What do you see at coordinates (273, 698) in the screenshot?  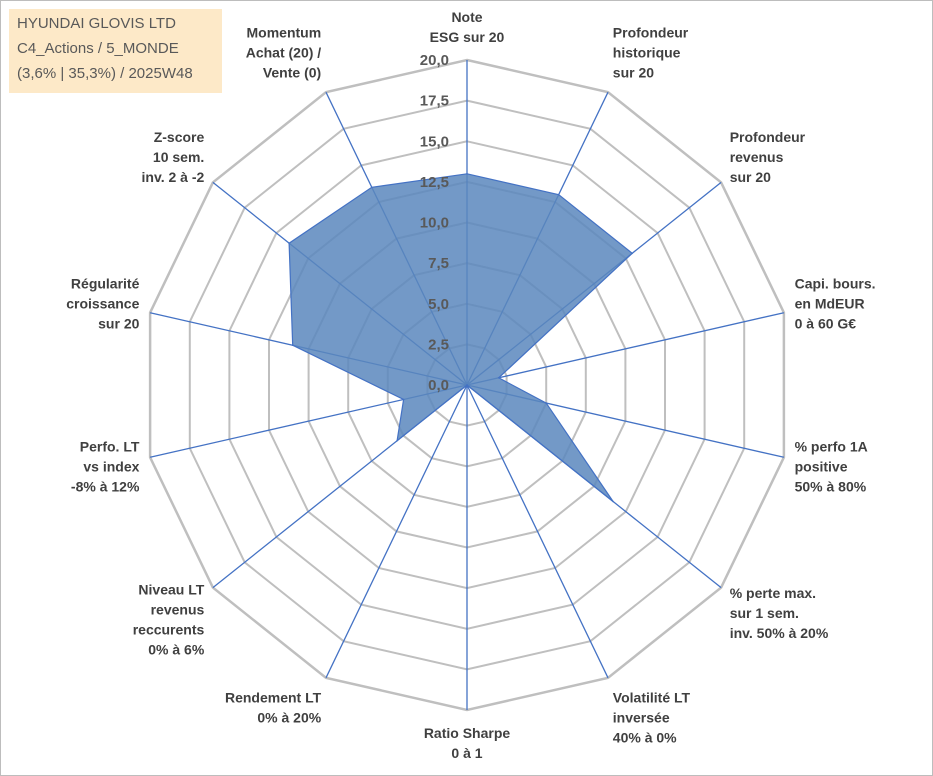 I see `category-label-line: Rendement LT` at bounding box center [273, 698].